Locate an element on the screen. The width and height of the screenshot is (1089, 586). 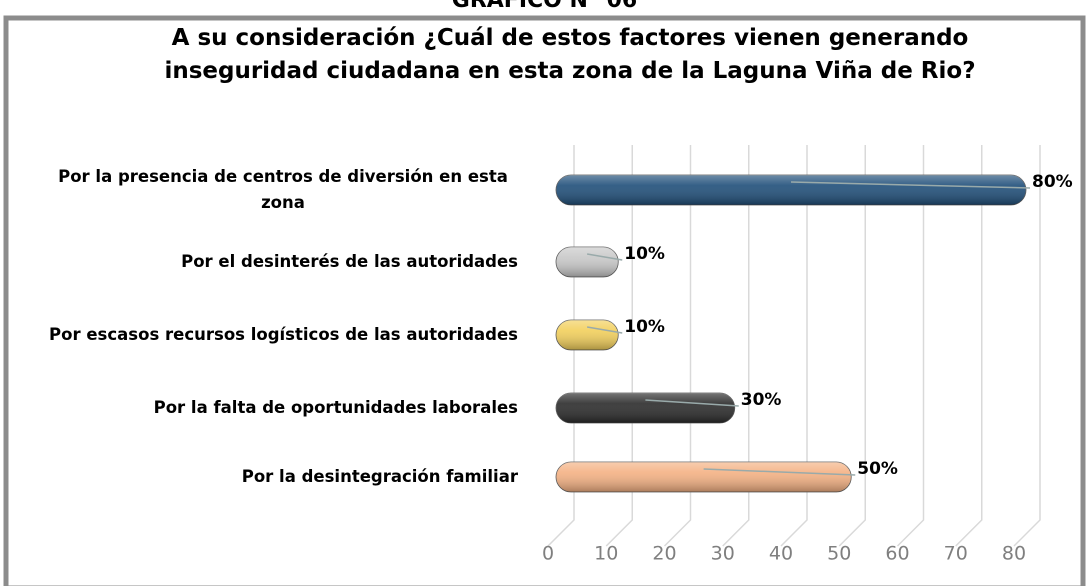
category-label: Por el desinterés de las autoridades is located at coordinates (349, 261).